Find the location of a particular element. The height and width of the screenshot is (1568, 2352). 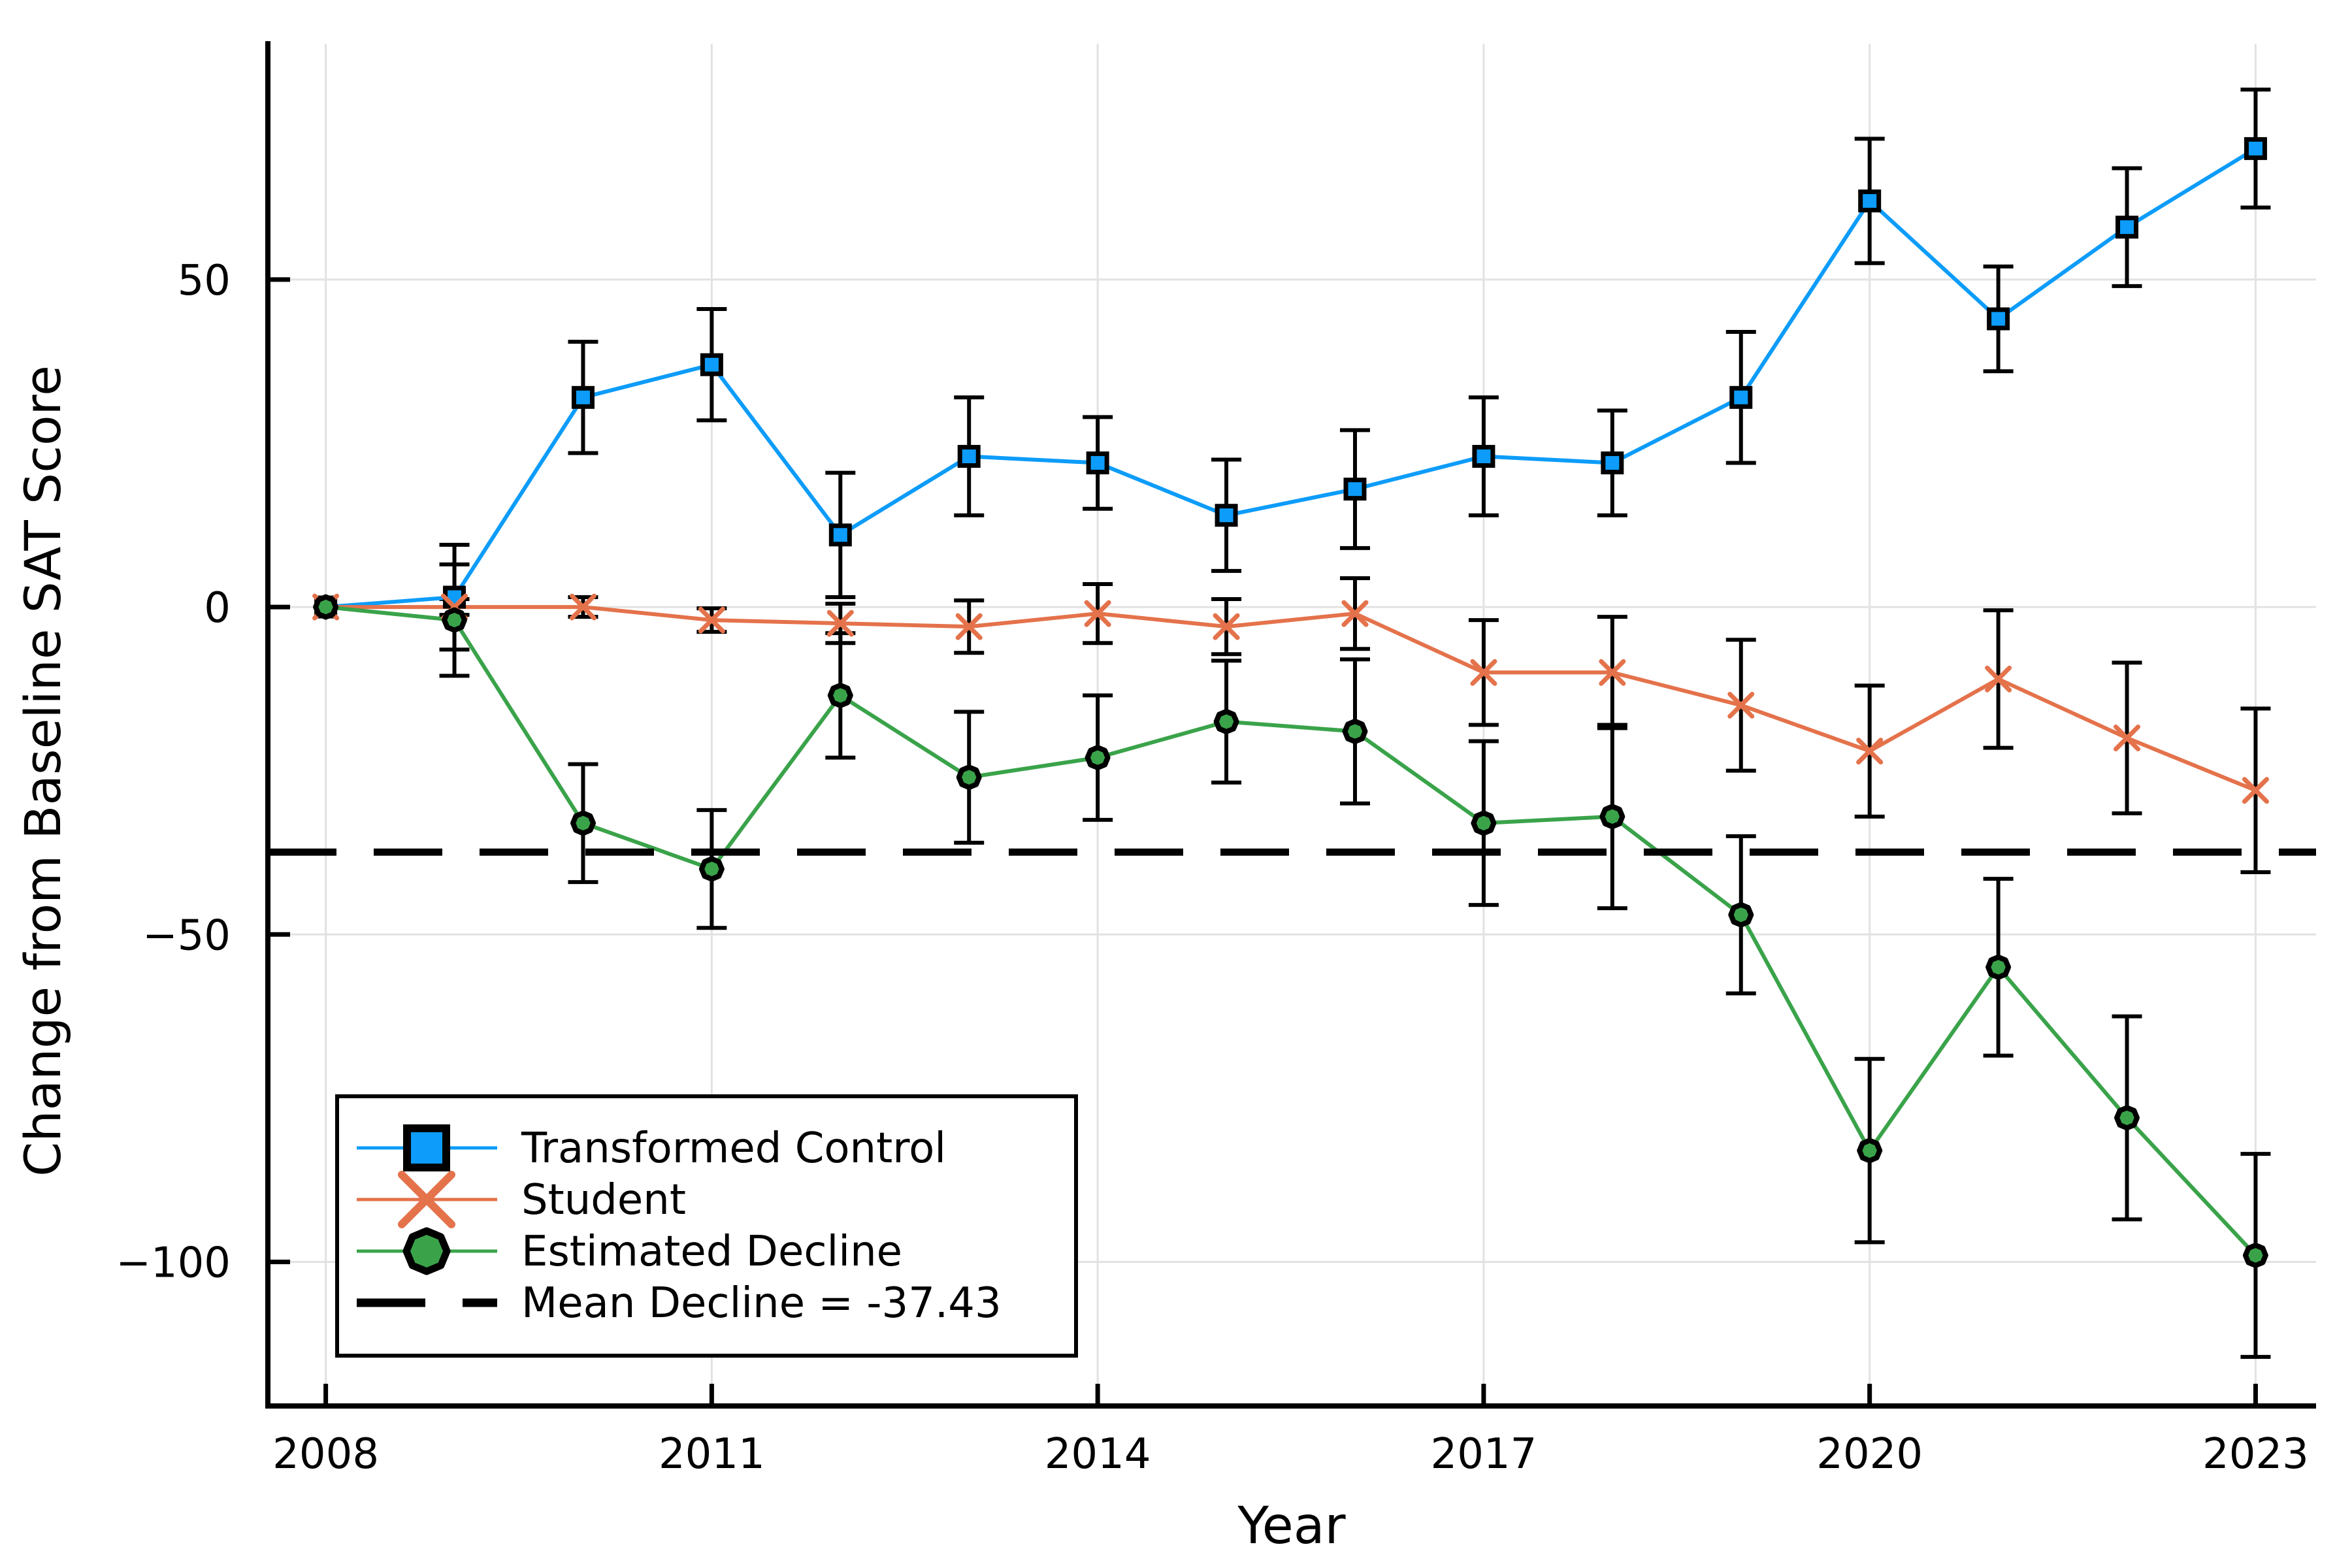

y-tick-label: 0 is located at coordinates (217, 608).